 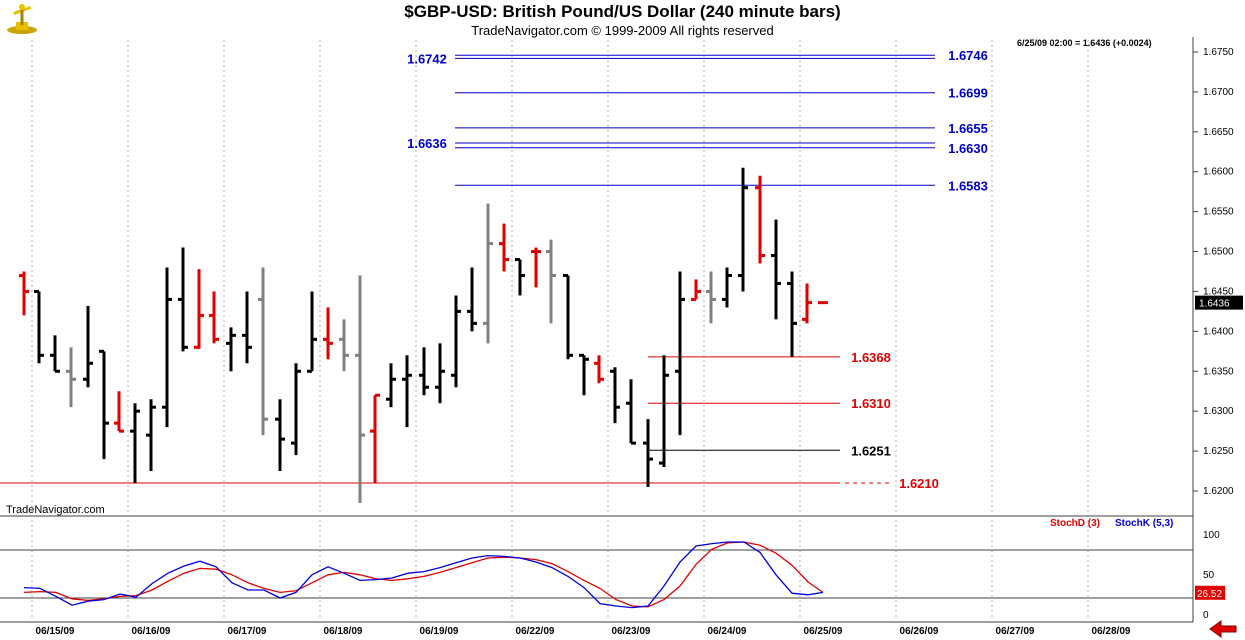 What do you see at coordinates (1218, 331) in the screenshot?
I see `y-tick-label: 1.6400` at bounding box center [1218, 331].